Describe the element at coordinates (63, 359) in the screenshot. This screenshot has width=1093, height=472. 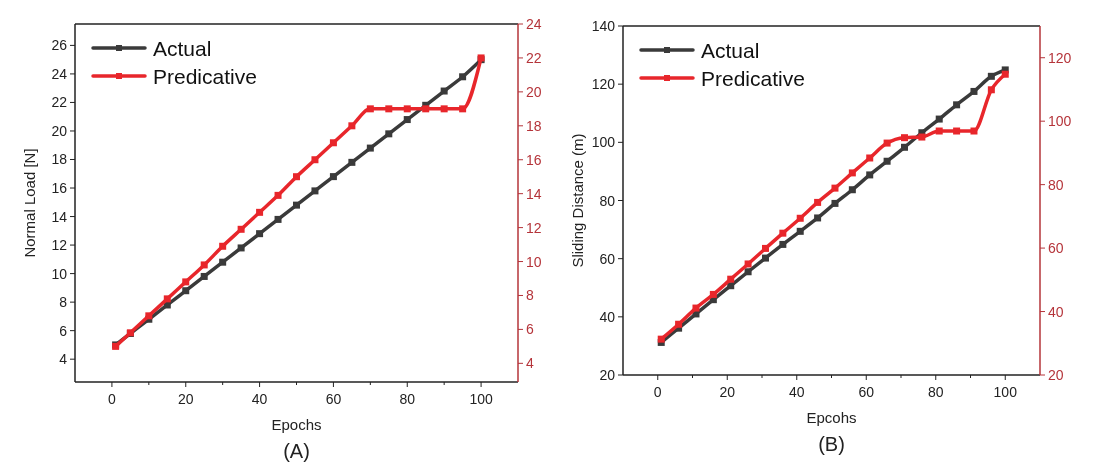
I see `y-tick-label: 4` at that location.